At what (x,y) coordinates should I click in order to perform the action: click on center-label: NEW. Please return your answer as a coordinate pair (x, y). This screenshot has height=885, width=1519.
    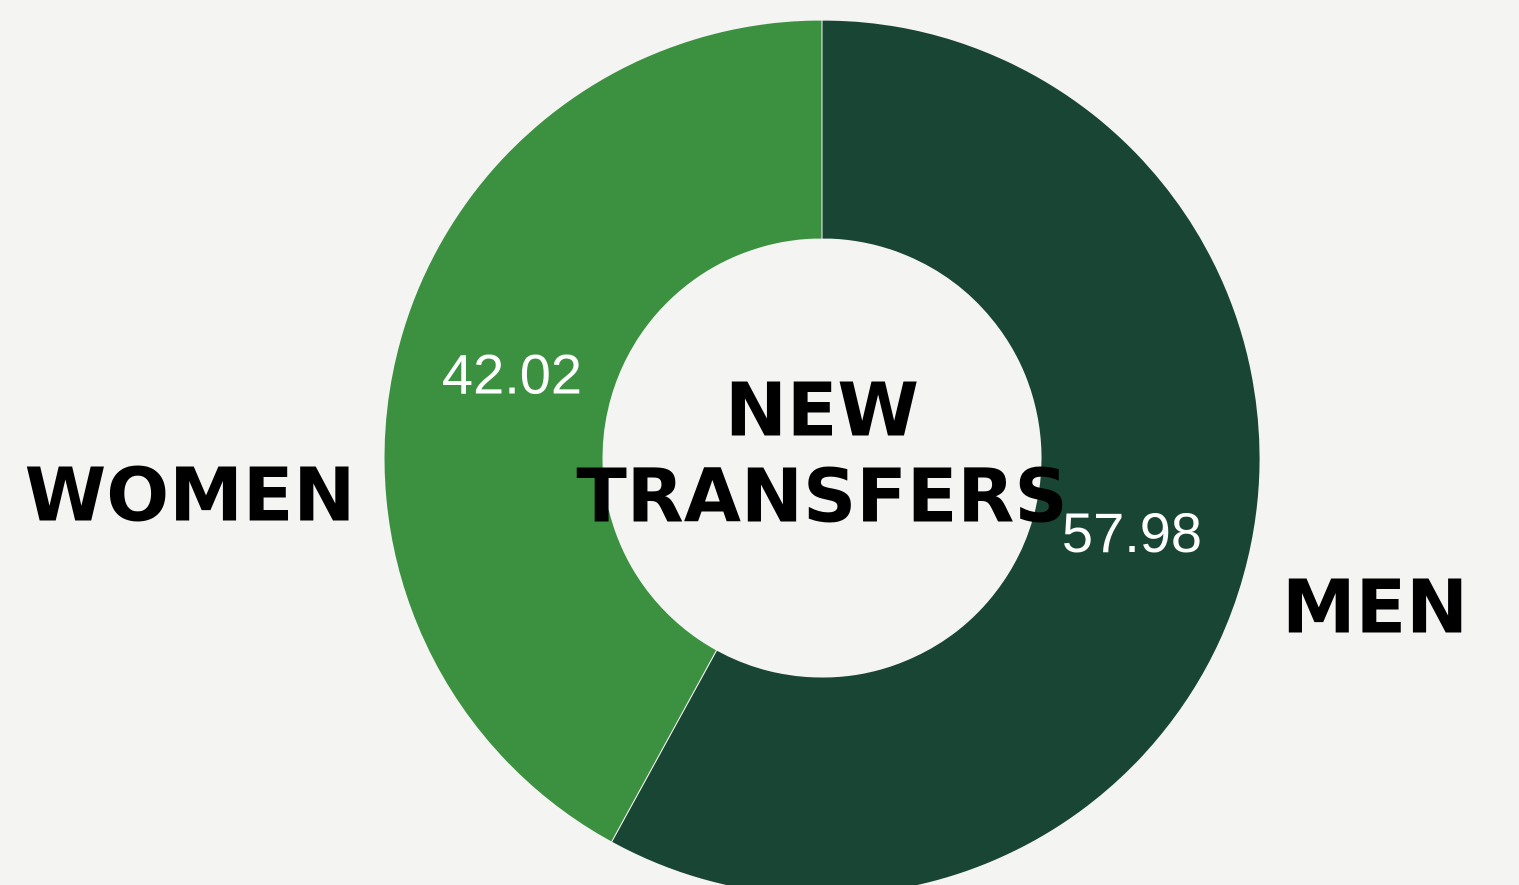
    Looking at the image, I should click on (822, 411).